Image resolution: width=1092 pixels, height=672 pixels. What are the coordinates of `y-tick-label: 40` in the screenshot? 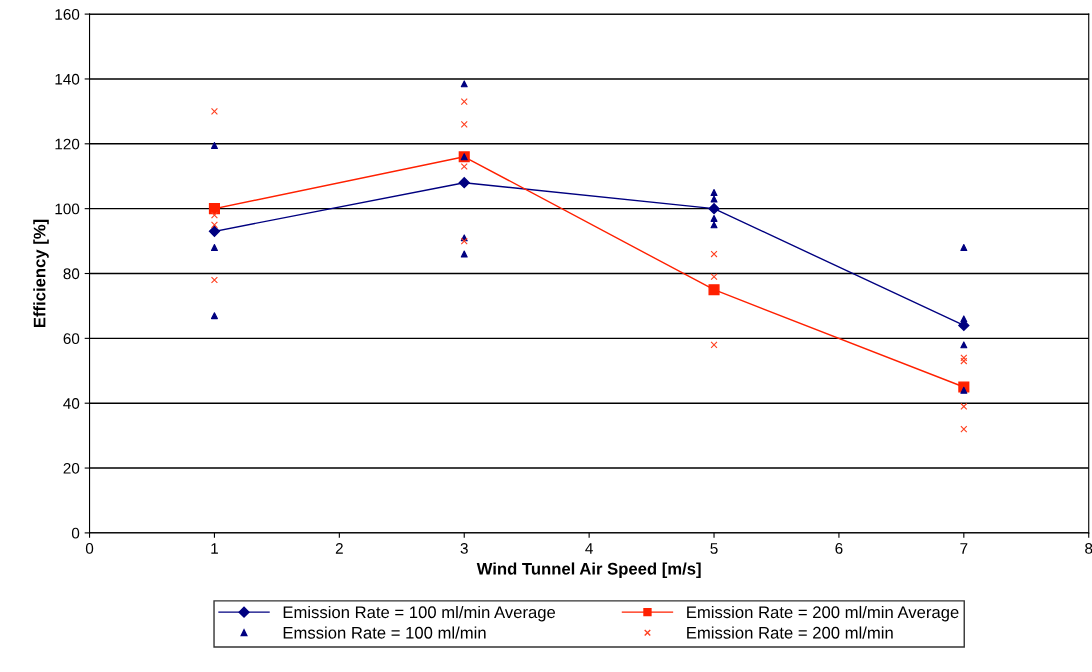 It's located at (71, 403).